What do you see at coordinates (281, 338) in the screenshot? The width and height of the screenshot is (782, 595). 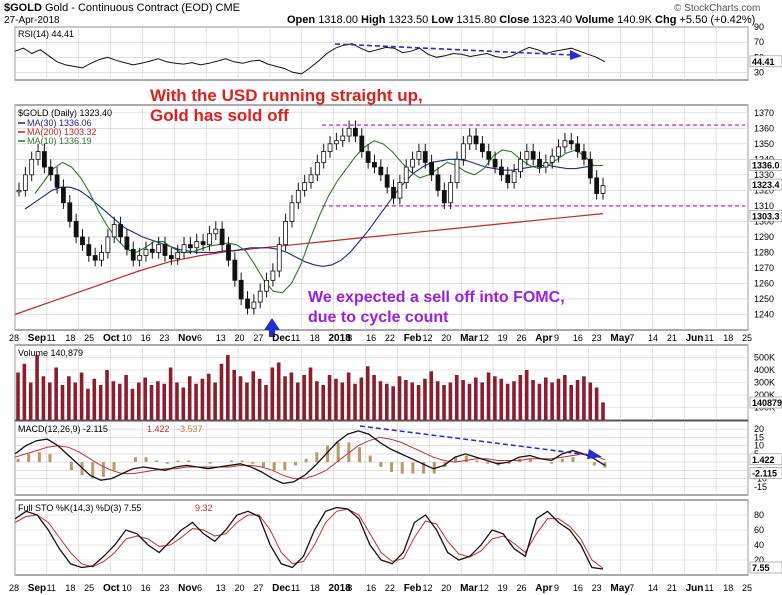 I see `x-axis-label-top: Dec` at bounding box center [281, 338].